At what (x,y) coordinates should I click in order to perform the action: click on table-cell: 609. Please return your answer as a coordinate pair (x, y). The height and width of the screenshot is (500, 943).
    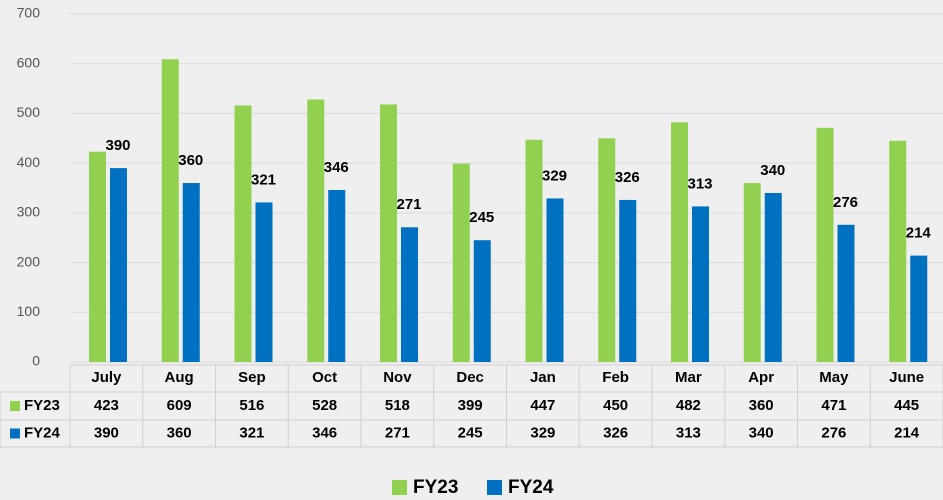
    Looking at the image, I should click on (179, 405).